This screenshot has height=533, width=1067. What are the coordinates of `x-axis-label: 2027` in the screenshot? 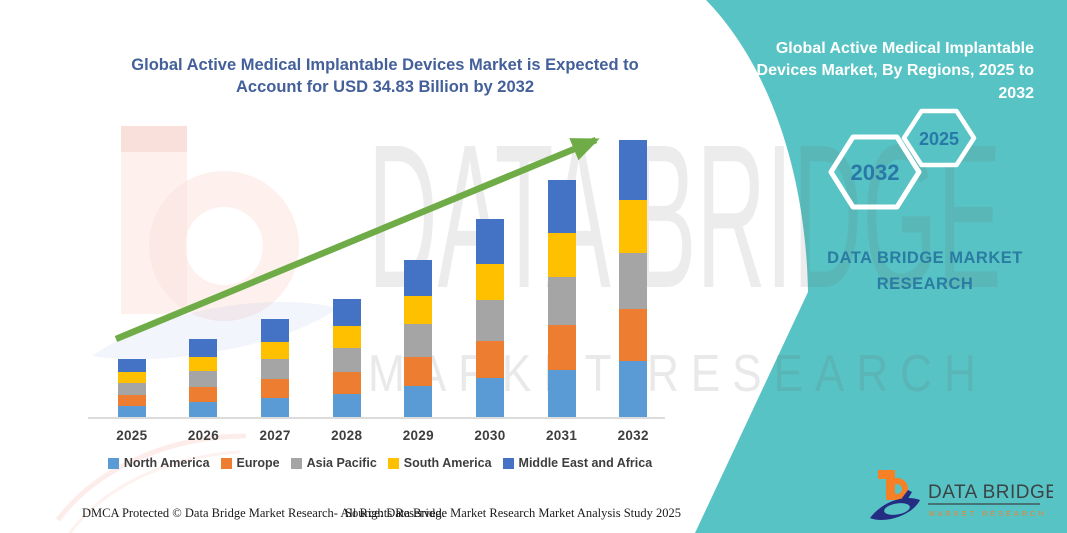 It's located at (275, 435).